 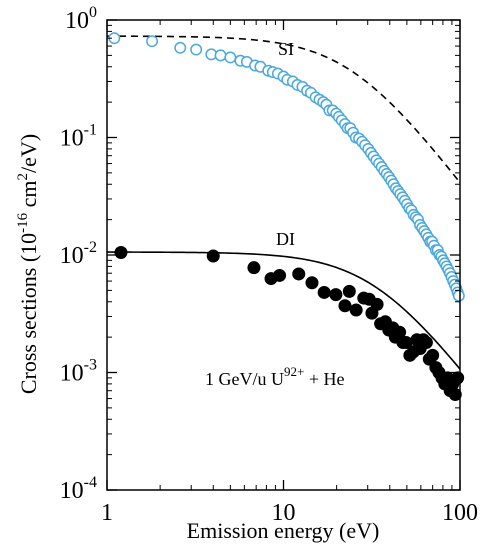 What do you see at coordinates (244, 379) in the screenshot?
I see `annotation-reaction-text: 1 GeV/u U` at bounding box center [244, 379].